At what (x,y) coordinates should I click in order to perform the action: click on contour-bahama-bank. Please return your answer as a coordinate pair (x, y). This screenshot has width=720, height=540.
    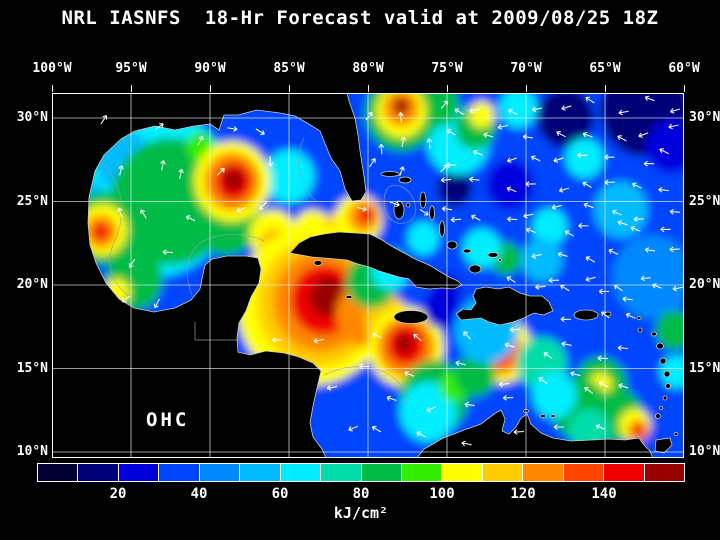
    Looking at the image, I should click on (400, 204).